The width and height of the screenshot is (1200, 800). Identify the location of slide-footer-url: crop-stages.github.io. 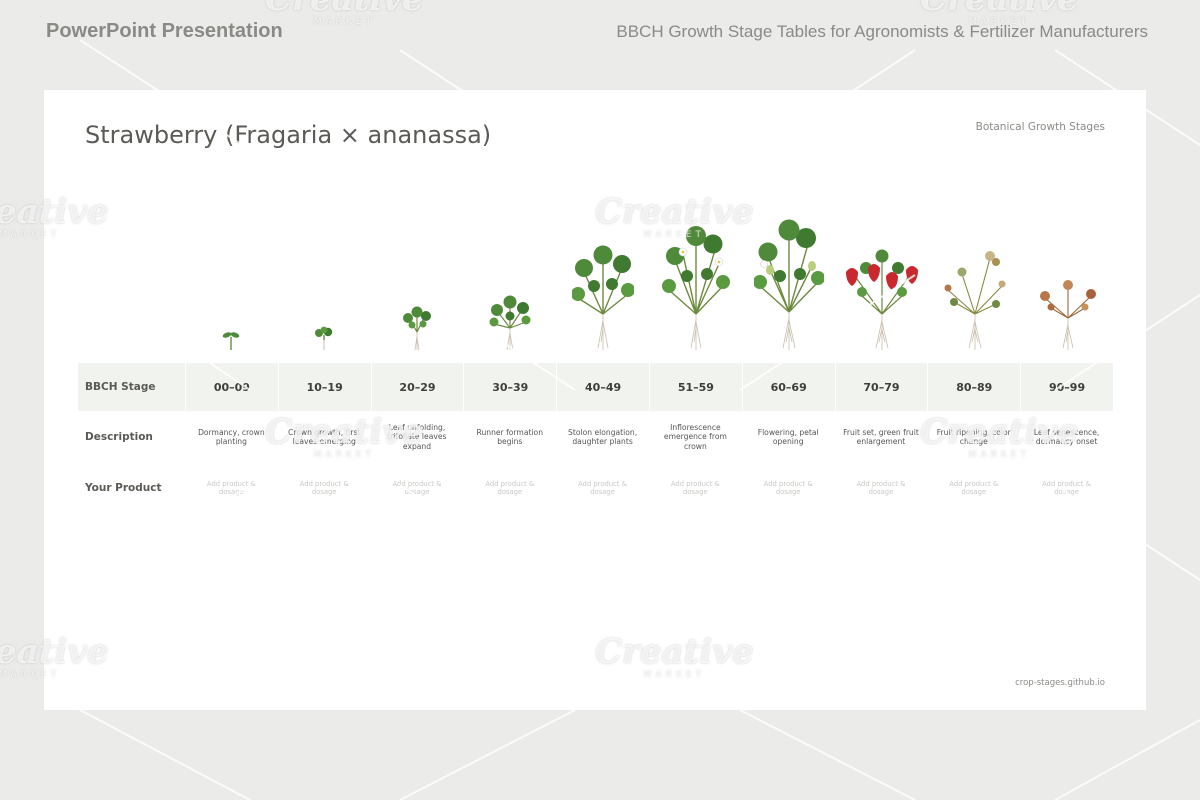
(1060, 683).